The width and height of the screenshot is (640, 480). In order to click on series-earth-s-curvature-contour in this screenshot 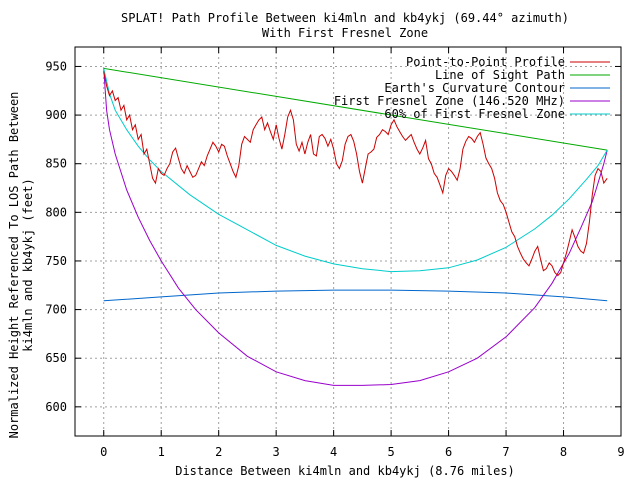, I will do `click(355, 295)`.